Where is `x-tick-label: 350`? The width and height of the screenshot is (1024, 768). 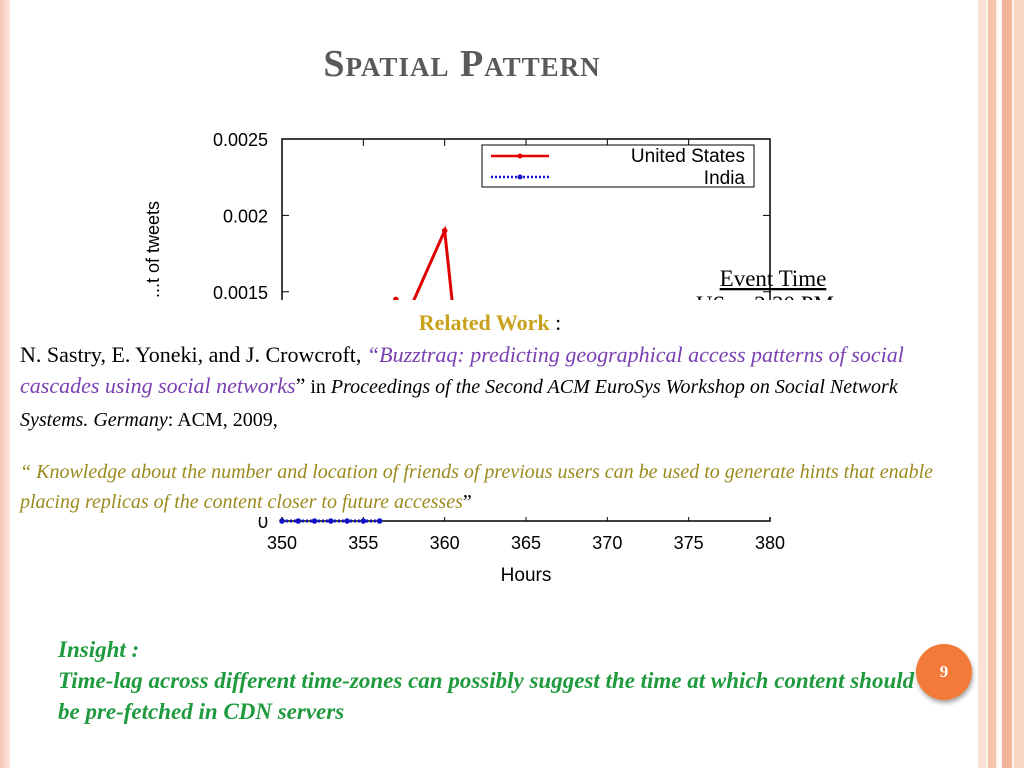 x-tick-label: 350 is located at coordinates (282, 543).